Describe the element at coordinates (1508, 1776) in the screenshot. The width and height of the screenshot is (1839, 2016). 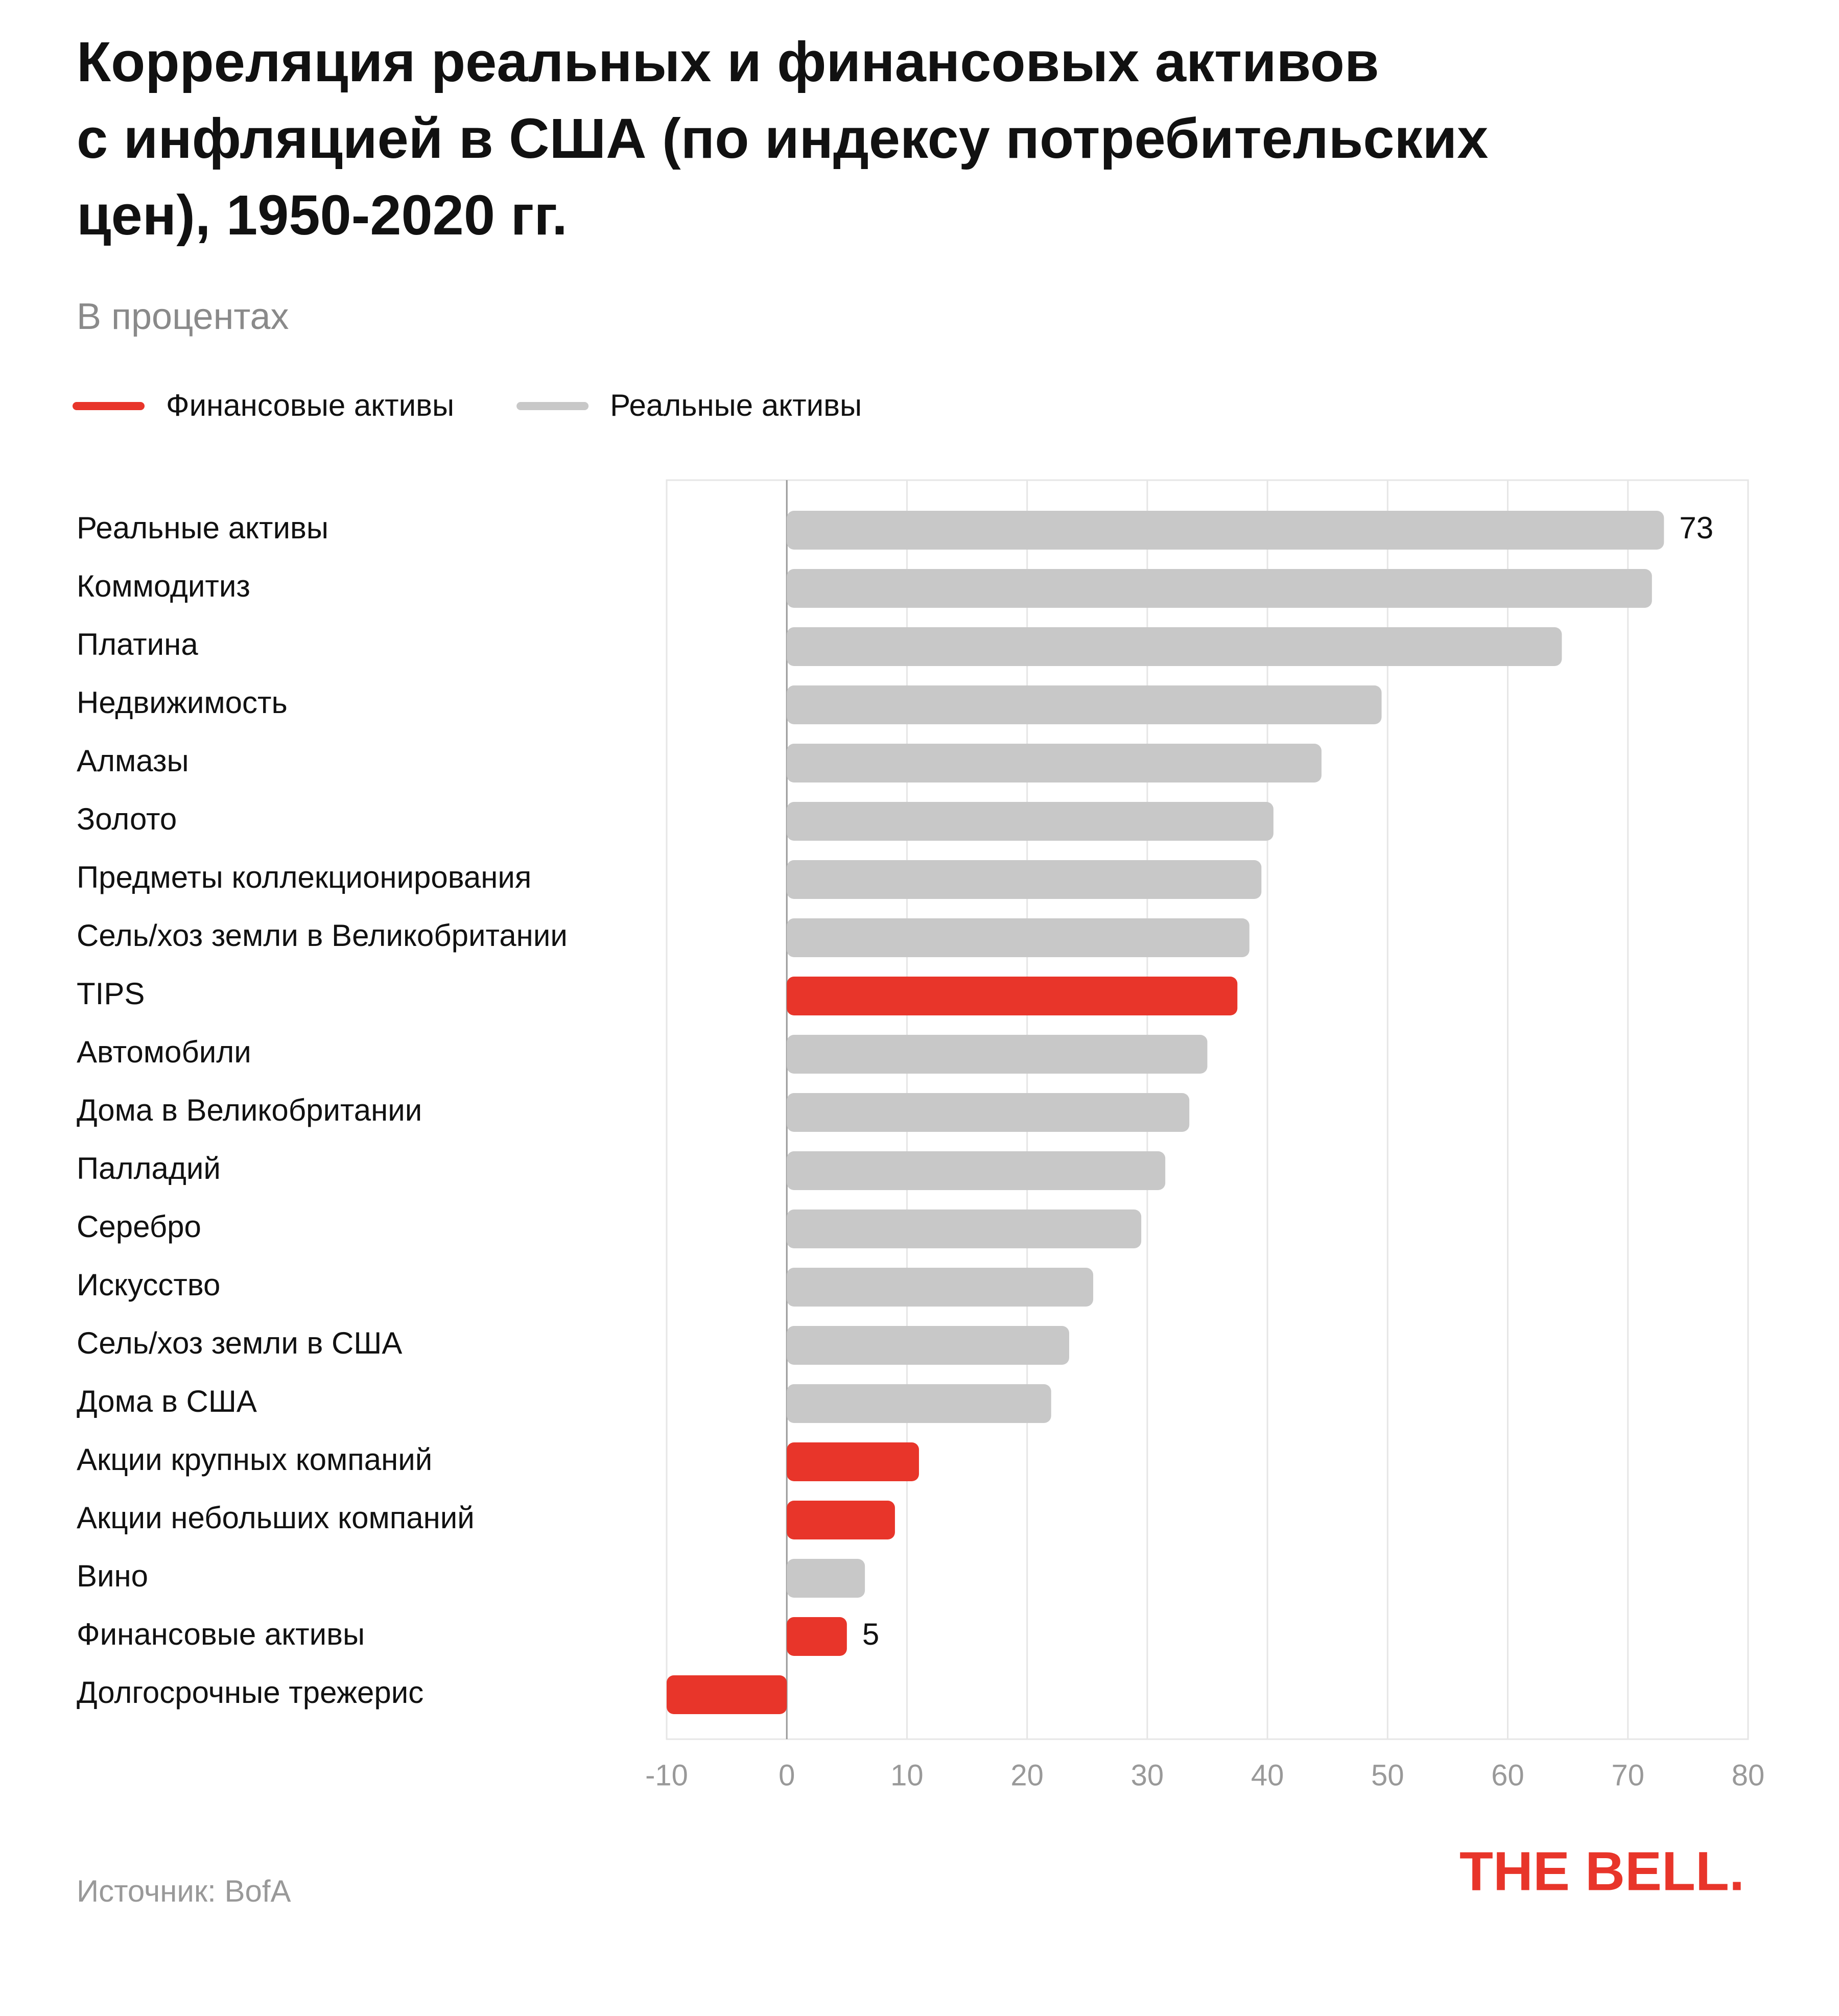
I see `x-tick-label: 60` at that location.